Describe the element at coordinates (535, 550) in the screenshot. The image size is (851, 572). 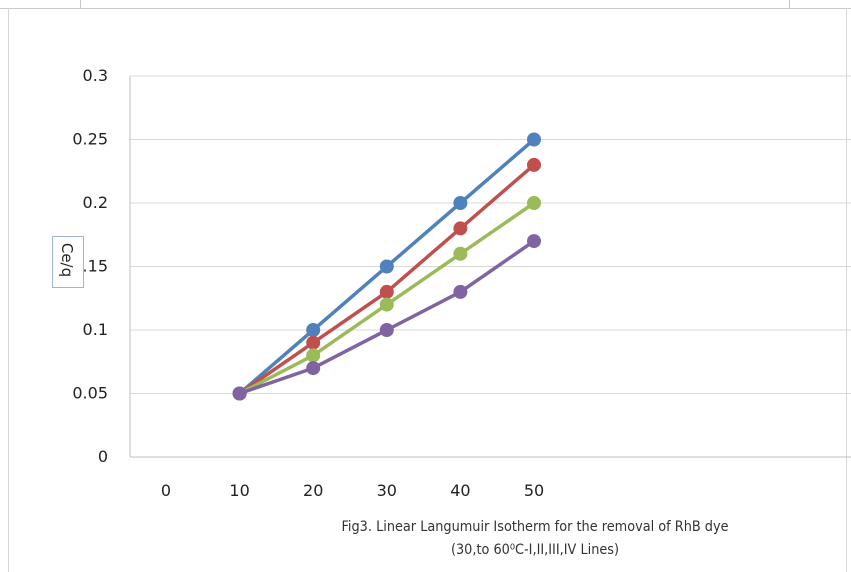
I see `figure-caption-line2: (30,to 60⁰C-I,II,III,IV Lines)` at that location.